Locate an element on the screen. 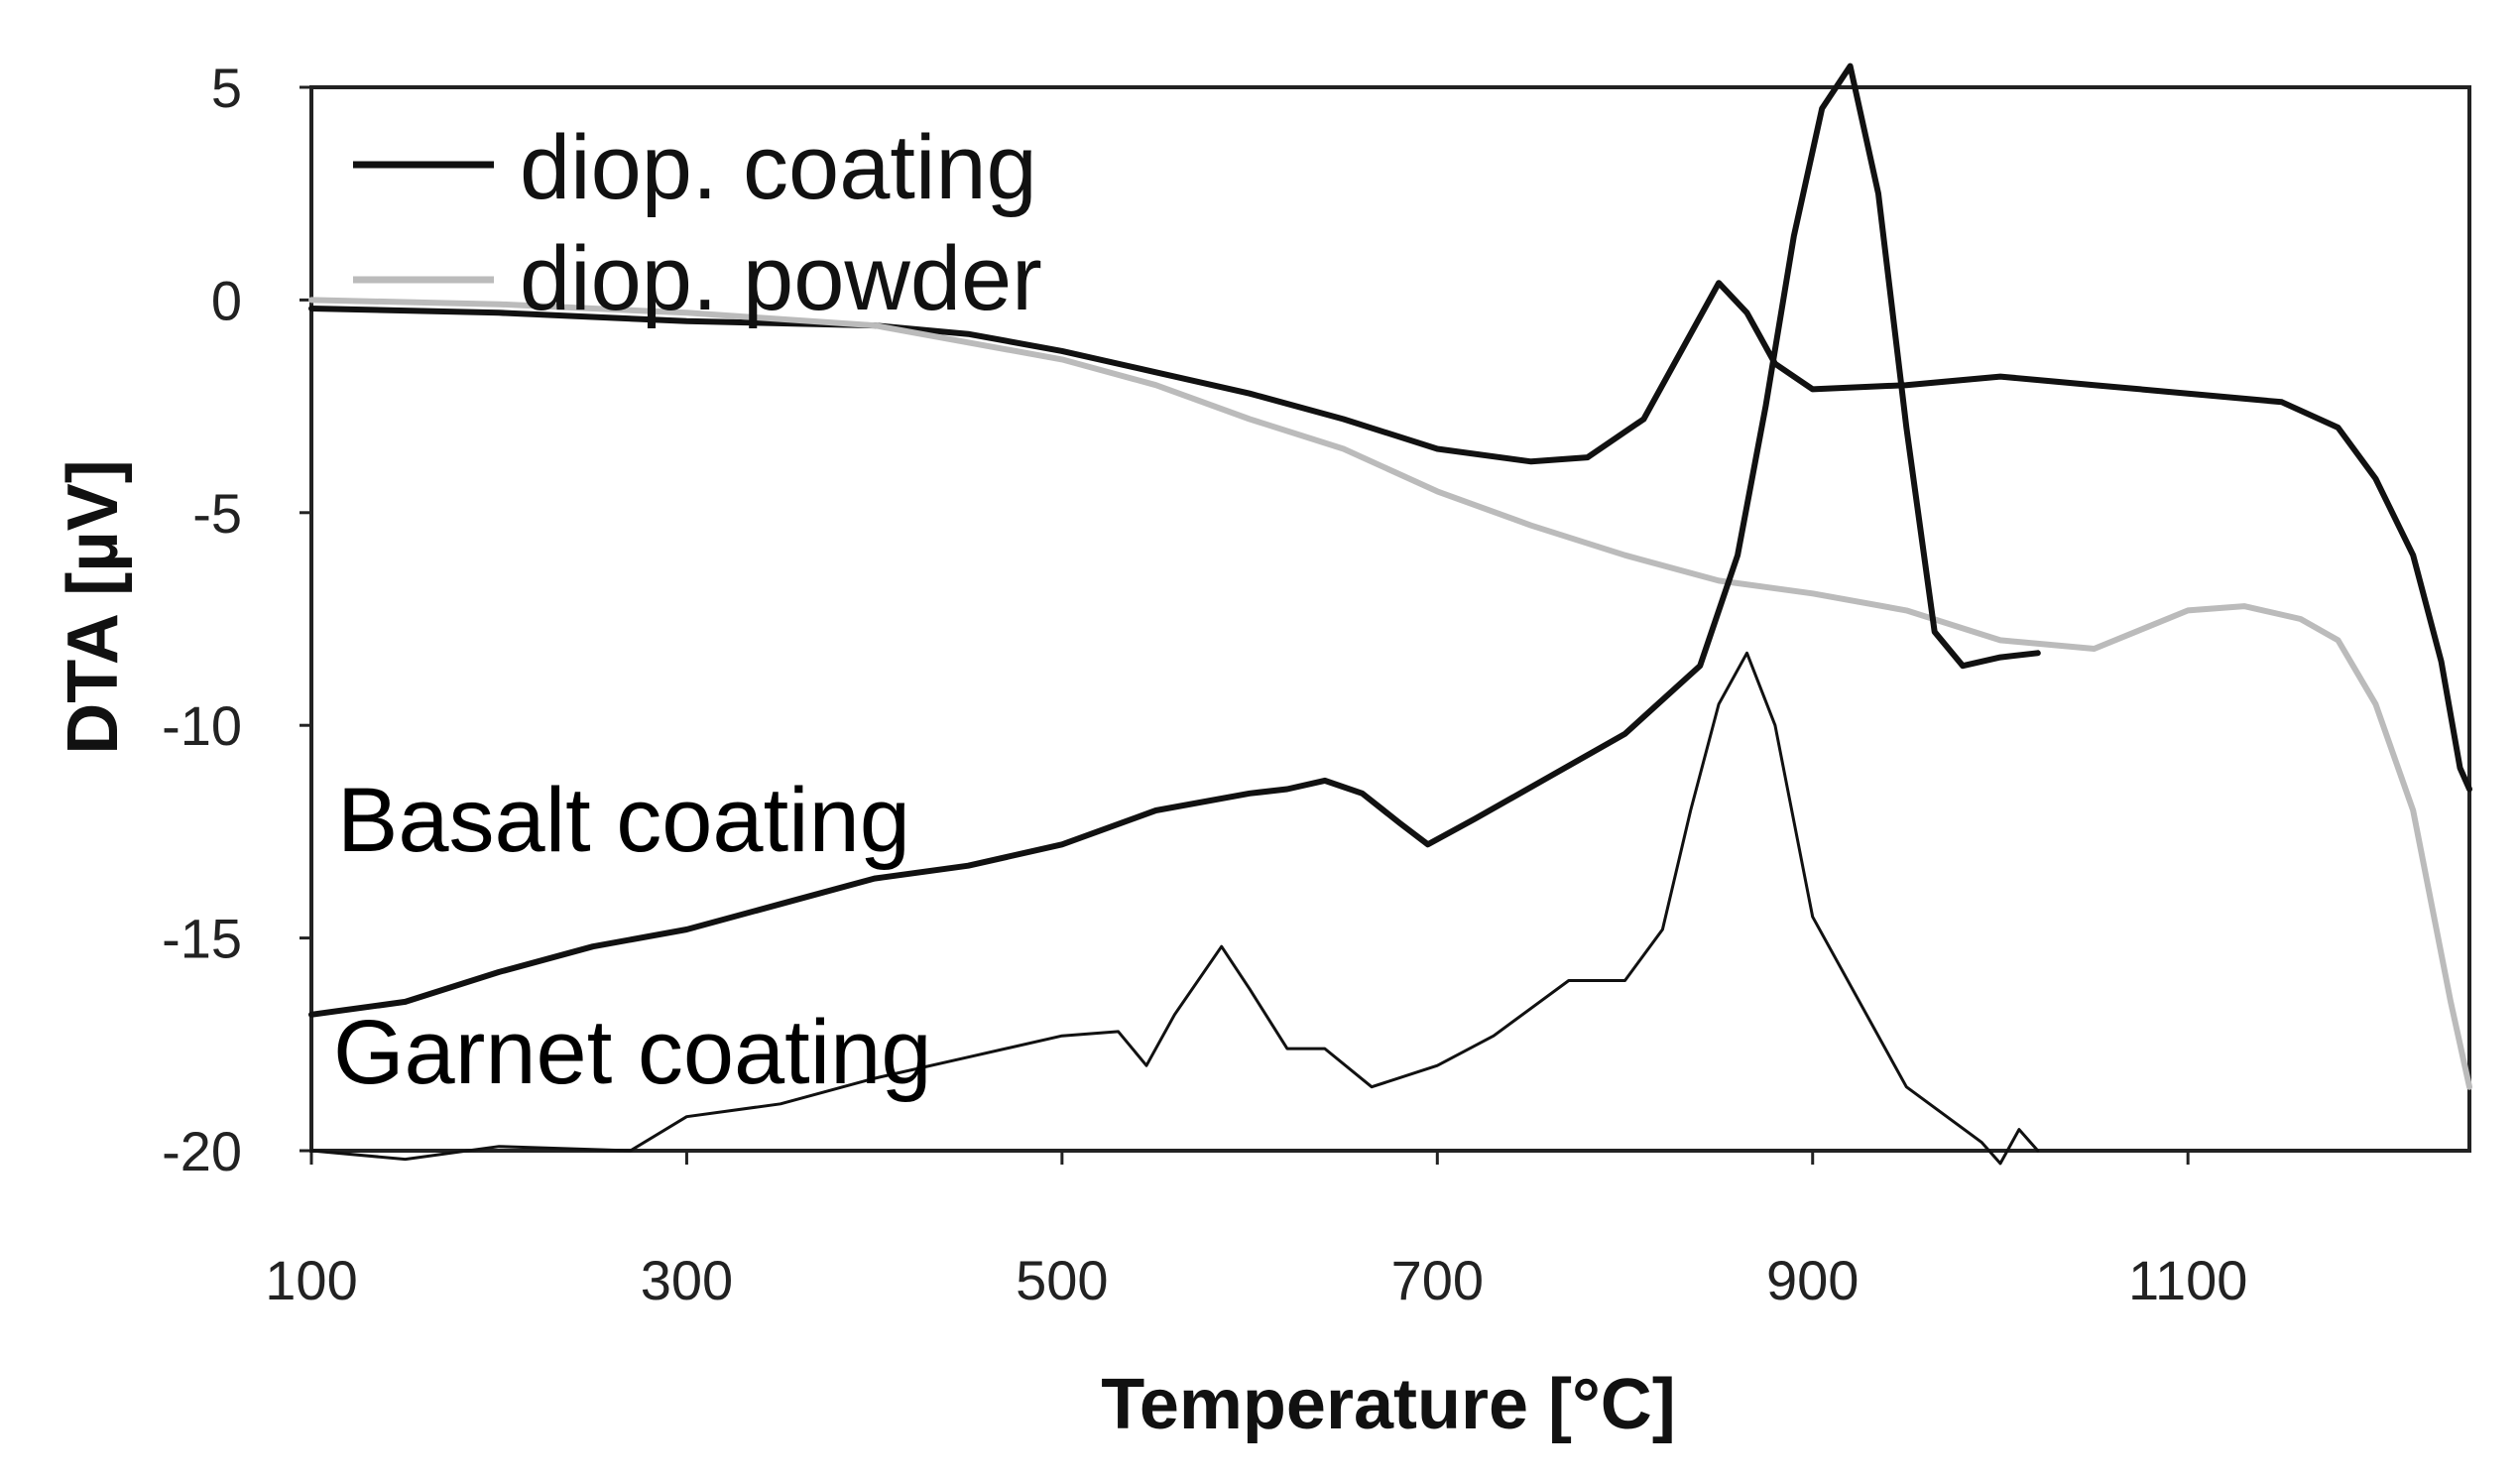 This screenshot has width=2520, height=1483. legend: diop. coating diop. powder is located at coordinates (697, 223).